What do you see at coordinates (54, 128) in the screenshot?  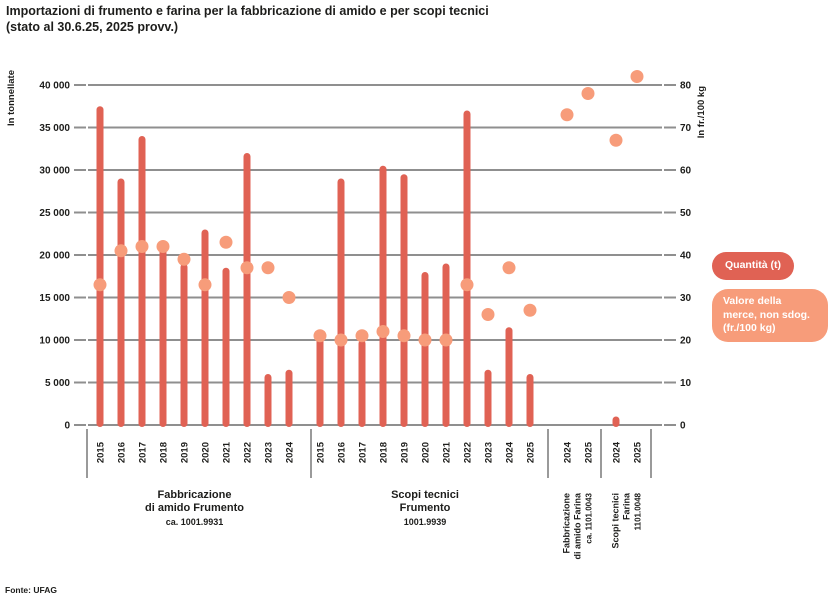 I see `left-tick-label: 35 000` at bounding box center [54, 128].